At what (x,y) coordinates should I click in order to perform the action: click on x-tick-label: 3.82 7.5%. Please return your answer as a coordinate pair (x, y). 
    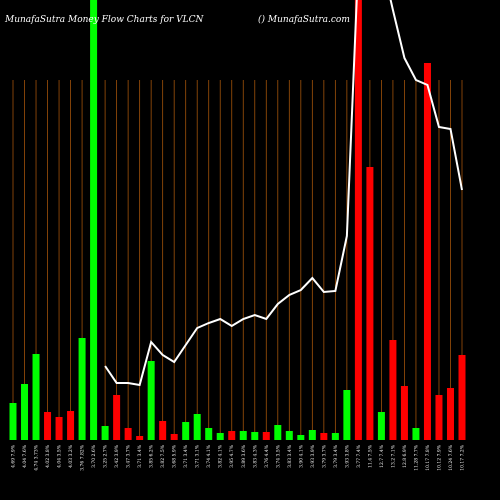
    Looking at the image, I should click on (163, 456).